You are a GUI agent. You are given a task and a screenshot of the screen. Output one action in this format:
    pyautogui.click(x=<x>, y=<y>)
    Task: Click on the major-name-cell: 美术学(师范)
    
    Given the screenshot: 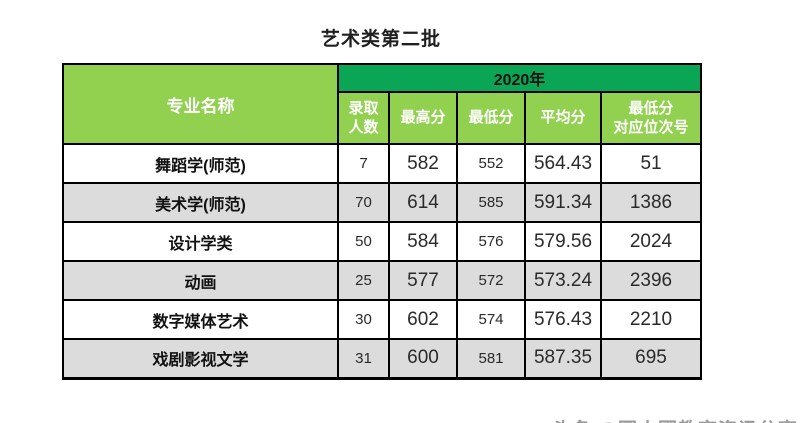 What is the action you would take?
    pyautogui.click(x=200, y=202)
    